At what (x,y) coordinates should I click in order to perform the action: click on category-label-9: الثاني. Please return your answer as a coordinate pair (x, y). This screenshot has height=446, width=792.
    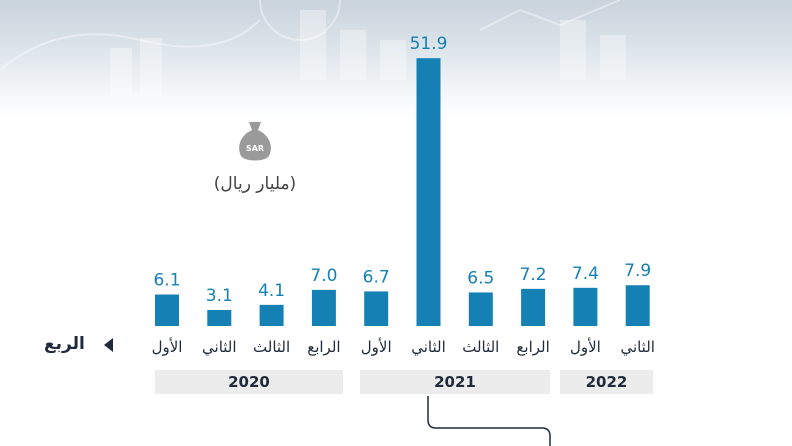
    Looking at the image, I should click on (637, 347).